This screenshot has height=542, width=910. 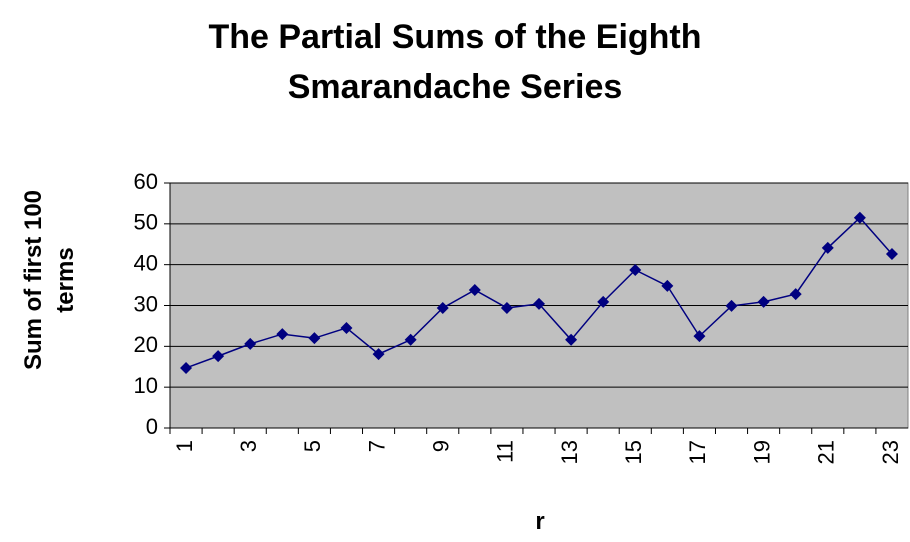 What do you see at coordinates (146, 222) in the screenshot?
I see `y-tick-label: 50` at bounding box center [146, 222].